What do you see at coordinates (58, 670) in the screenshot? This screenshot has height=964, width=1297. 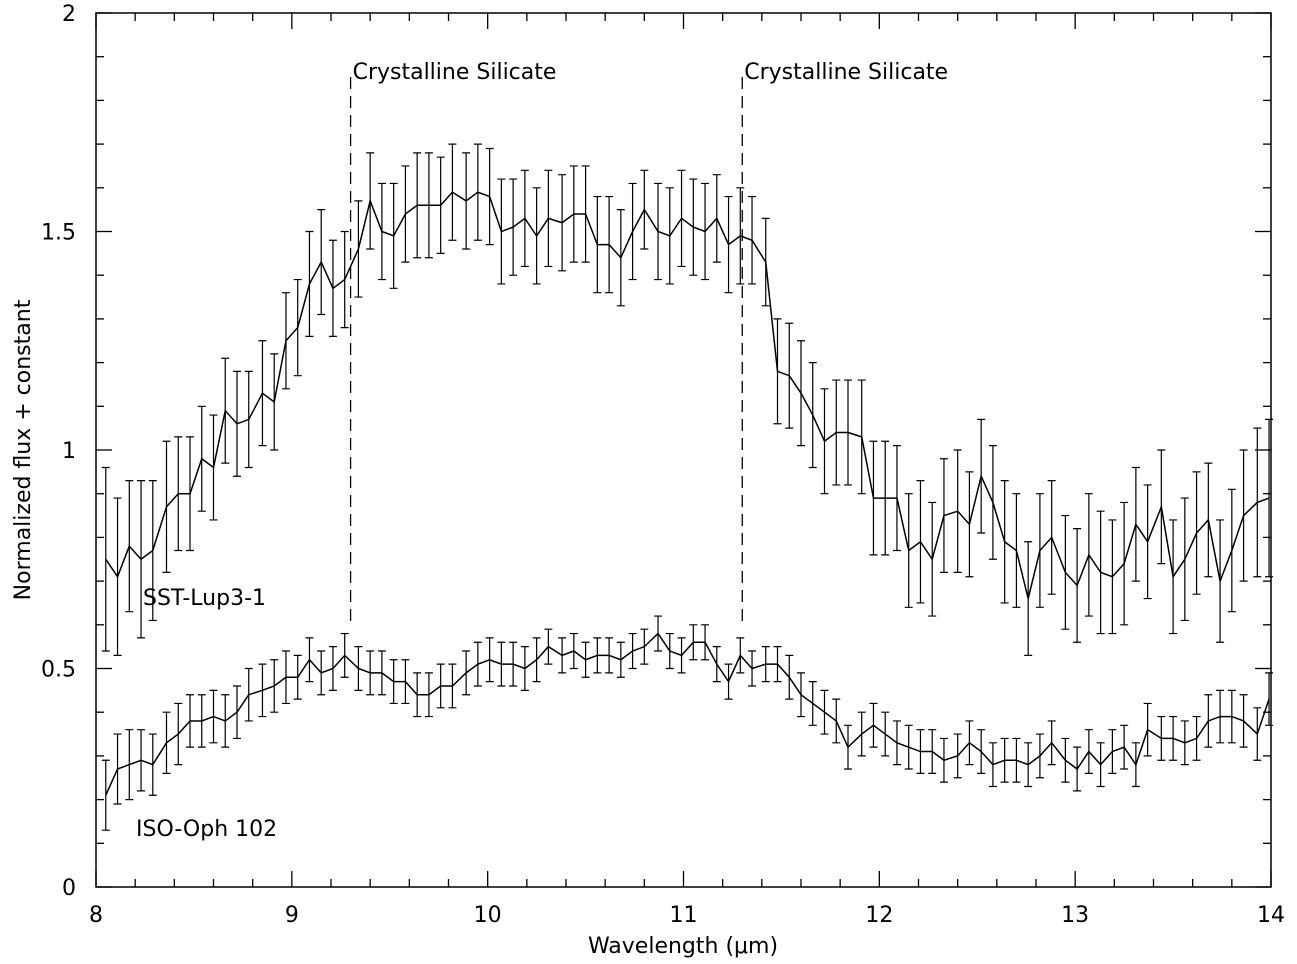 I see `y-tick-label: 0.5` at bounding box center [58, 670].